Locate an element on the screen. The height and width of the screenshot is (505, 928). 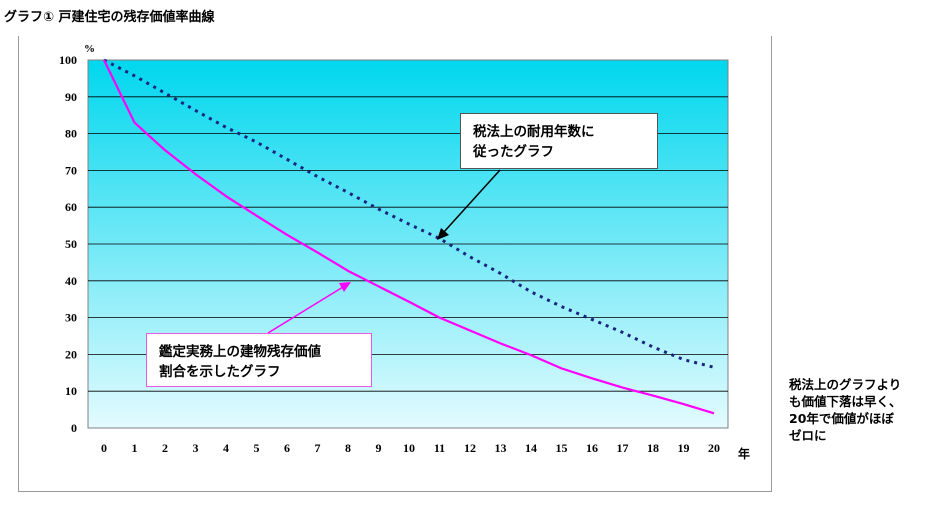
y-tick-label: 100 is located at coordinates (68, 60).